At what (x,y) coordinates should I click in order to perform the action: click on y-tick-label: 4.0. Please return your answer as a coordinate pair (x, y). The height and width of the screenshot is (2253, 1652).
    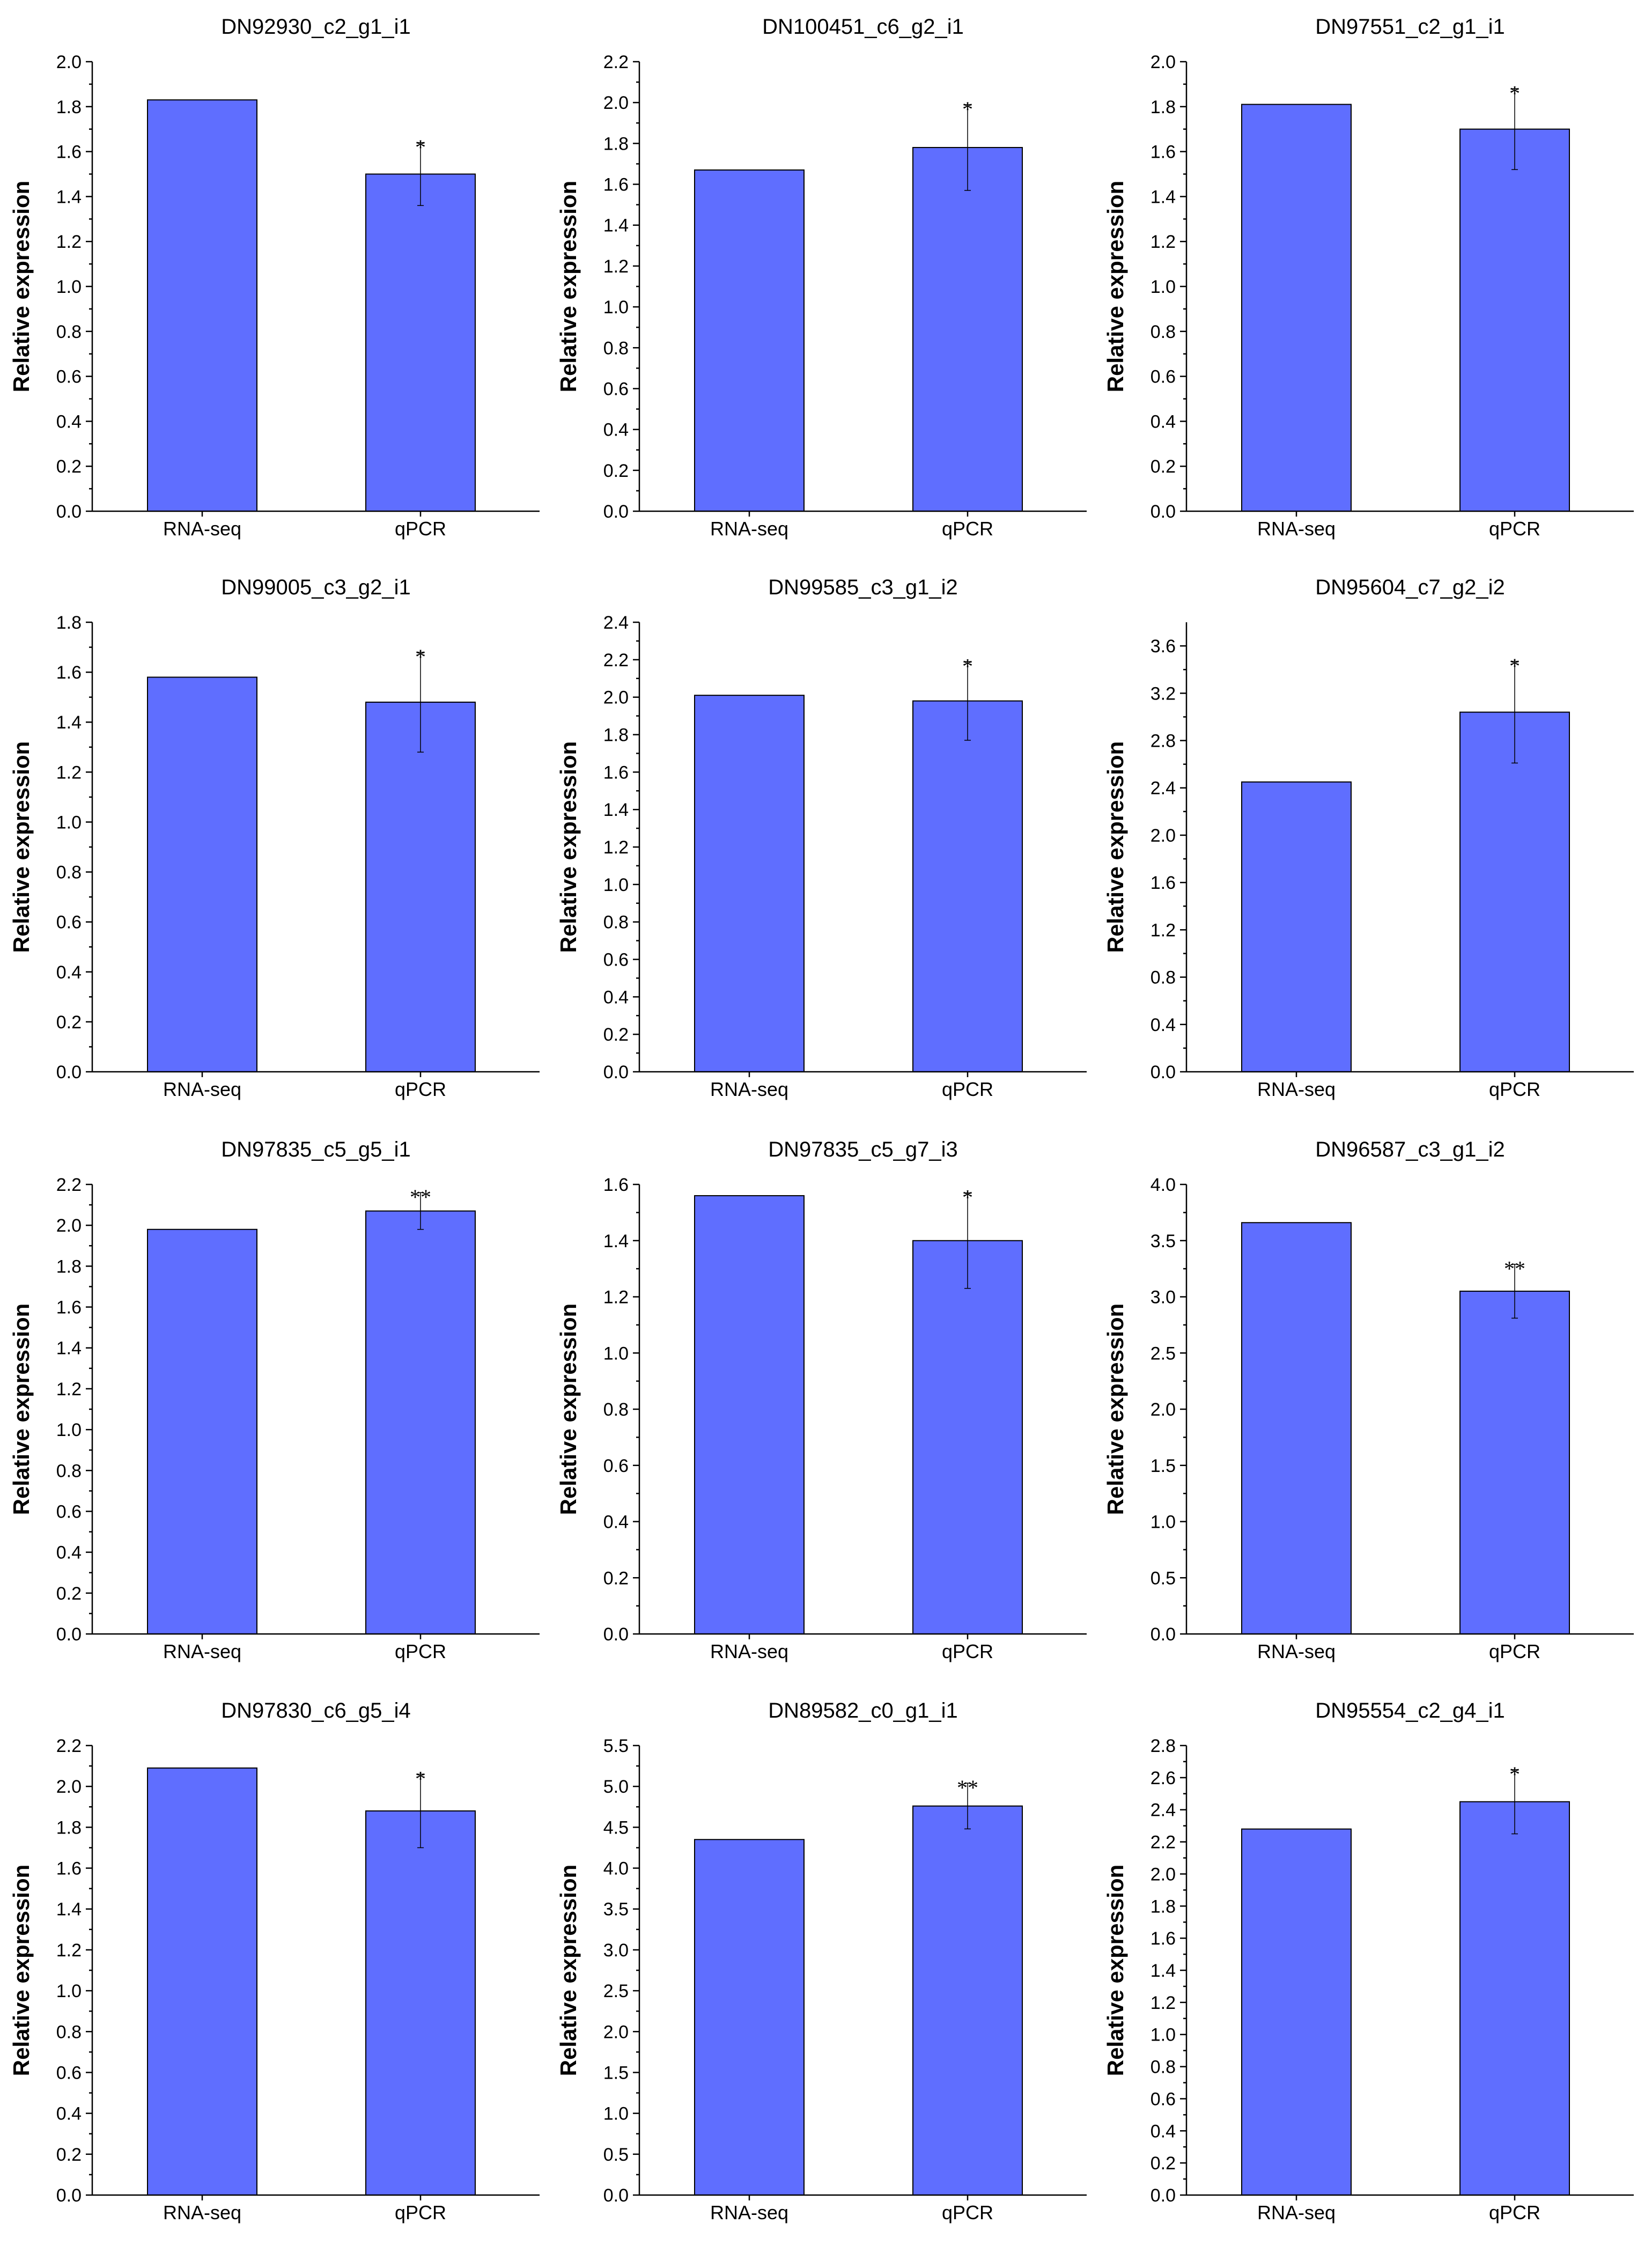
    Looking at the image, I should click on (616, 1869).